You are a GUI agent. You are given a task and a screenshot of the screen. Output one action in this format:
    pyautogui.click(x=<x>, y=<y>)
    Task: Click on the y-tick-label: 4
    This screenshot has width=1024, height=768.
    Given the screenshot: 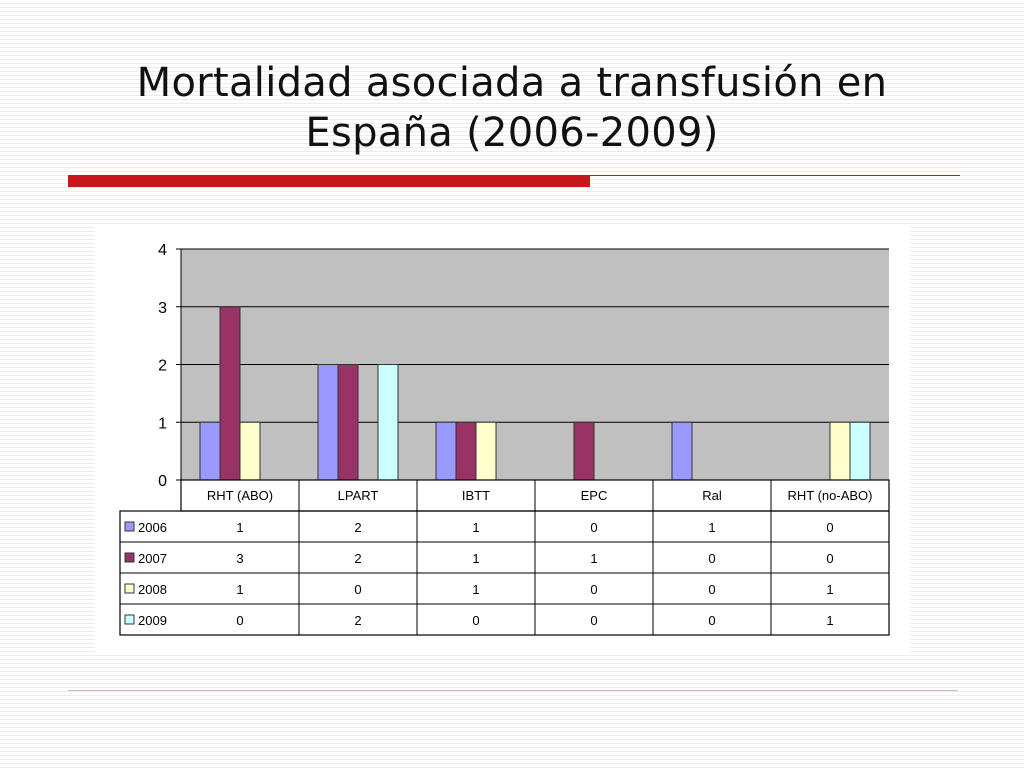 What is the action you would take?
    pyautogui.click(x=162, y=250)
    